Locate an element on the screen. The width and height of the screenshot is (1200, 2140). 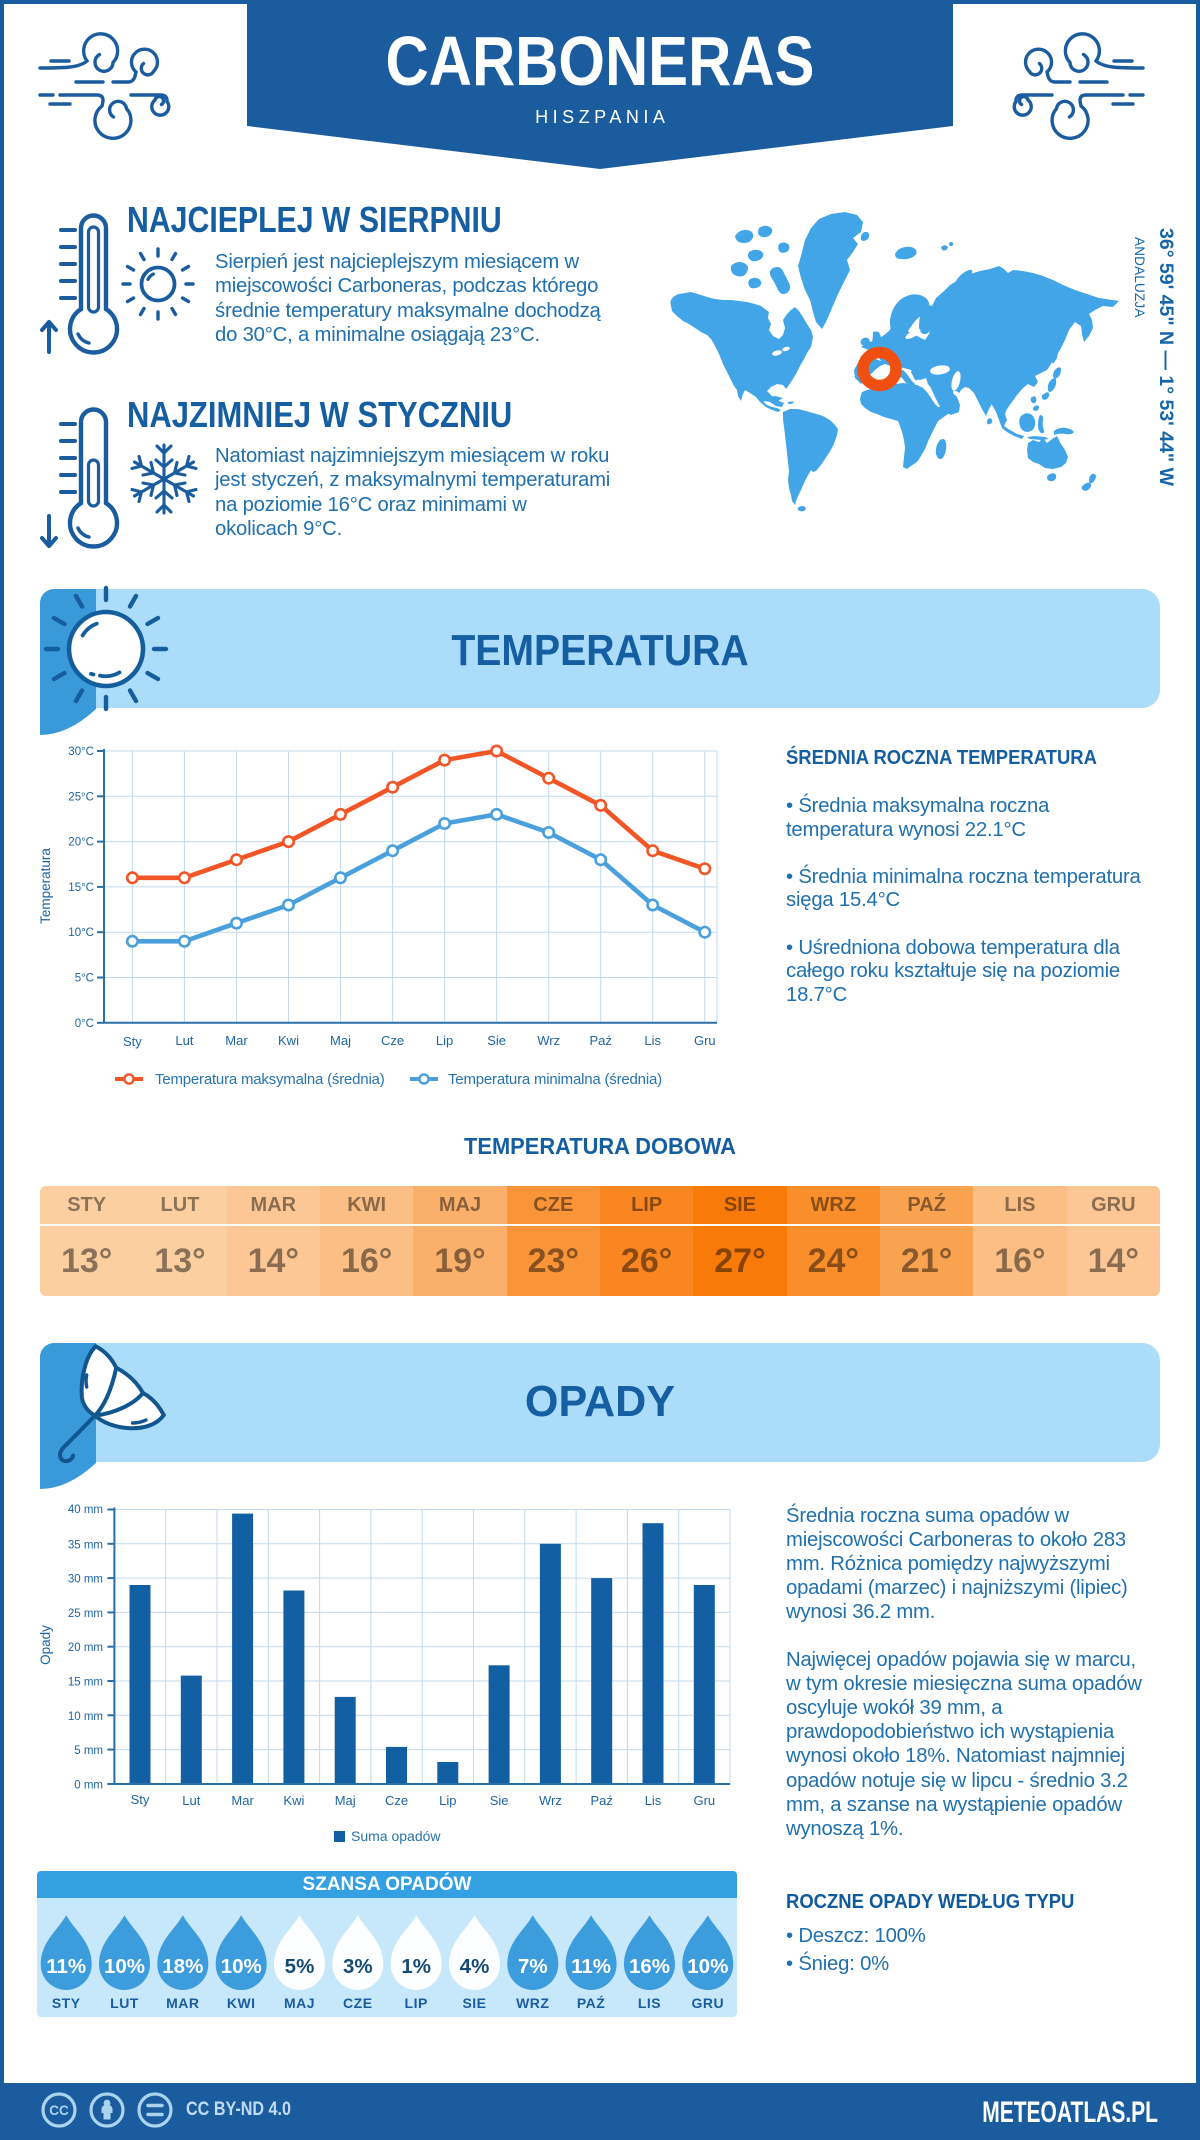
svg-text: Suma opadów is located at coordinates (396, 1836).